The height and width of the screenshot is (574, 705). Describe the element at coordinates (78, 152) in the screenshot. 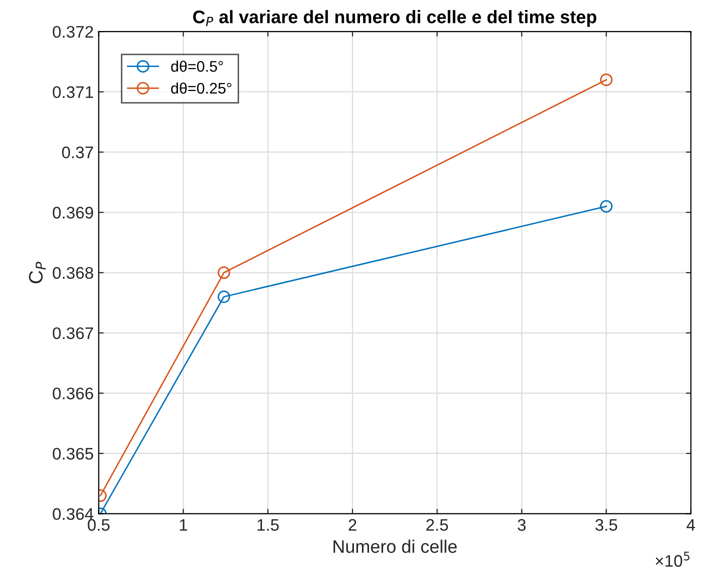

I see `y-tick-label: 0.37` at that location.